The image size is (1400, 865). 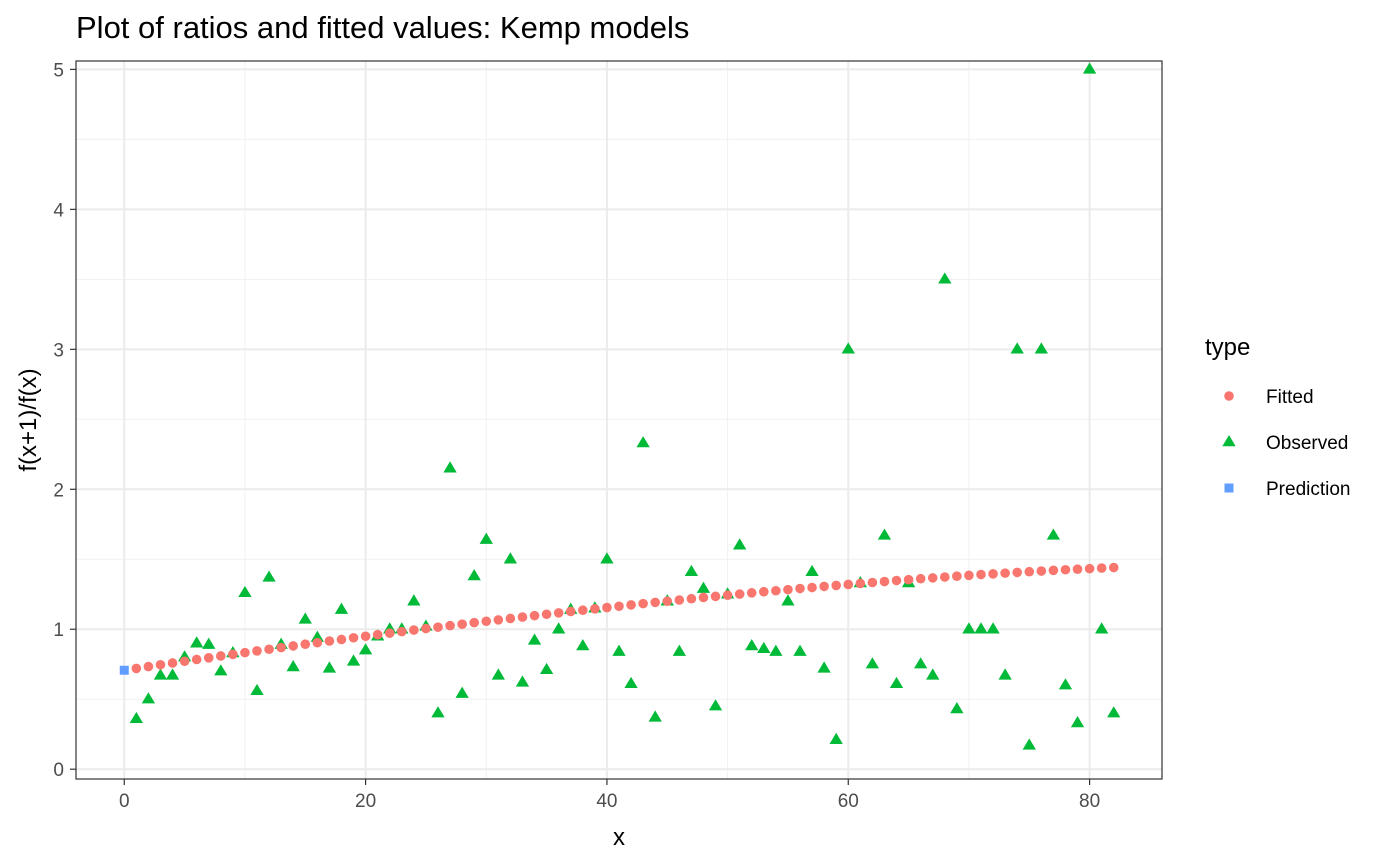 What do you see at coordinates (58, 490) in the screenshot?
I see `y-tick-label: 2` at bounding box center [58, 490].